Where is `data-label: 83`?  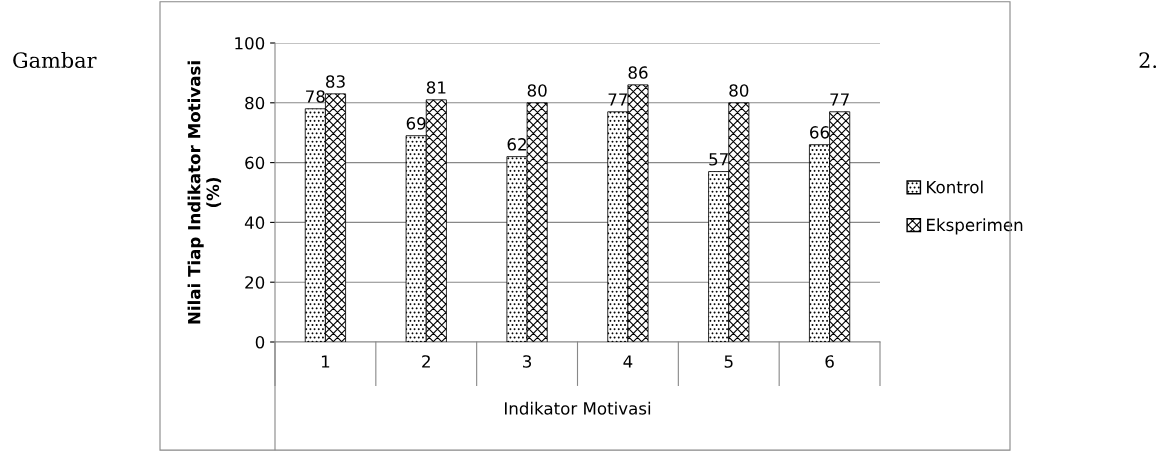
data-label: 83 is located at coordinates (335, 81).